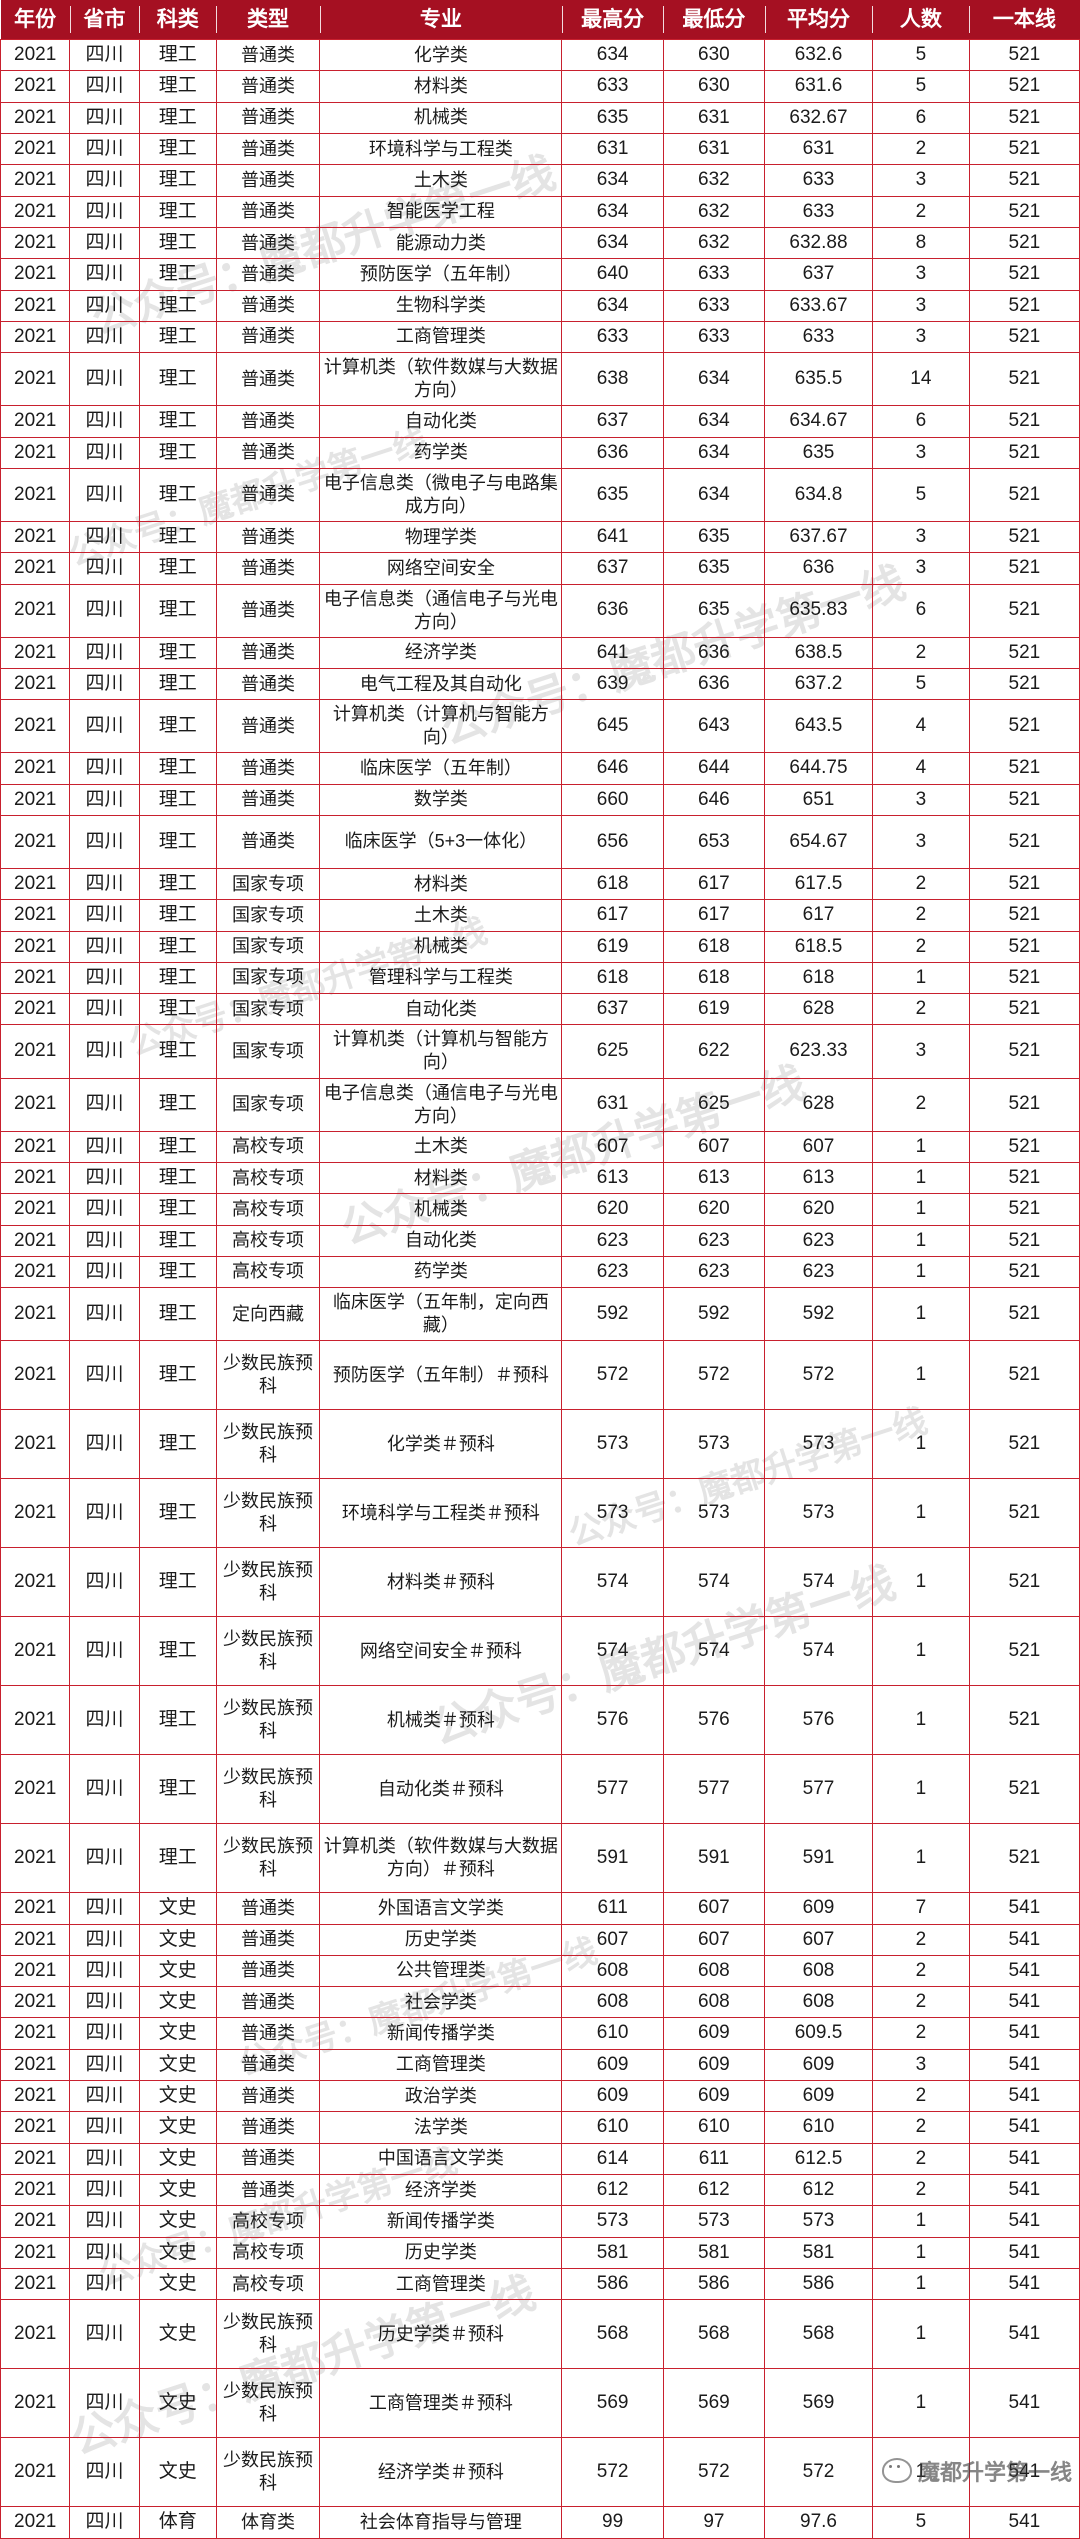 The image size is (1080, 2539). What do you see at coordinates (818, 274) in the screenshot?
I see `cell-avg: 637` at bounding box center [818, 274].